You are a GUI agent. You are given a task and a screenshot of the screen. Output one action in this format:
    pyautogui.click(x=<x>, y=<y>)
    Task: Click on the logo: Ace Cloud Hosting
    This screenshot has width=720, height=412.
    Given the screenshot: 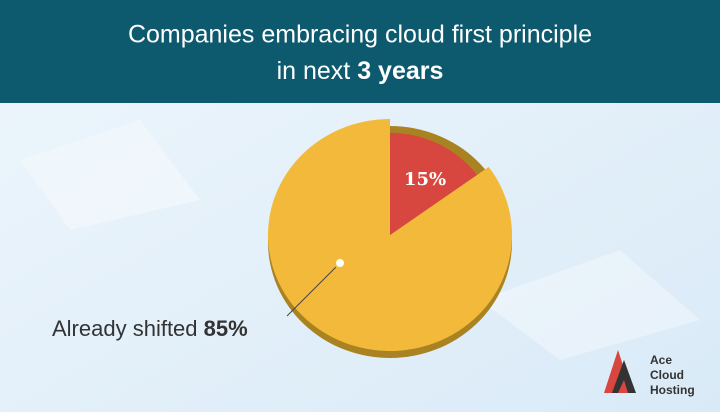 What is the action you would take?
    pyautogui.click(x=649, y=373)
    